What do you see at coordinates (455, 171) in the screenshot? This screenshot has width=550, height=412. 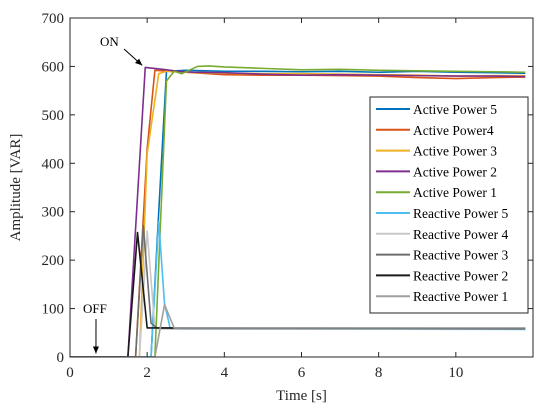 I see `legend-label: Active Power 2` at bounding box center [455, 171].